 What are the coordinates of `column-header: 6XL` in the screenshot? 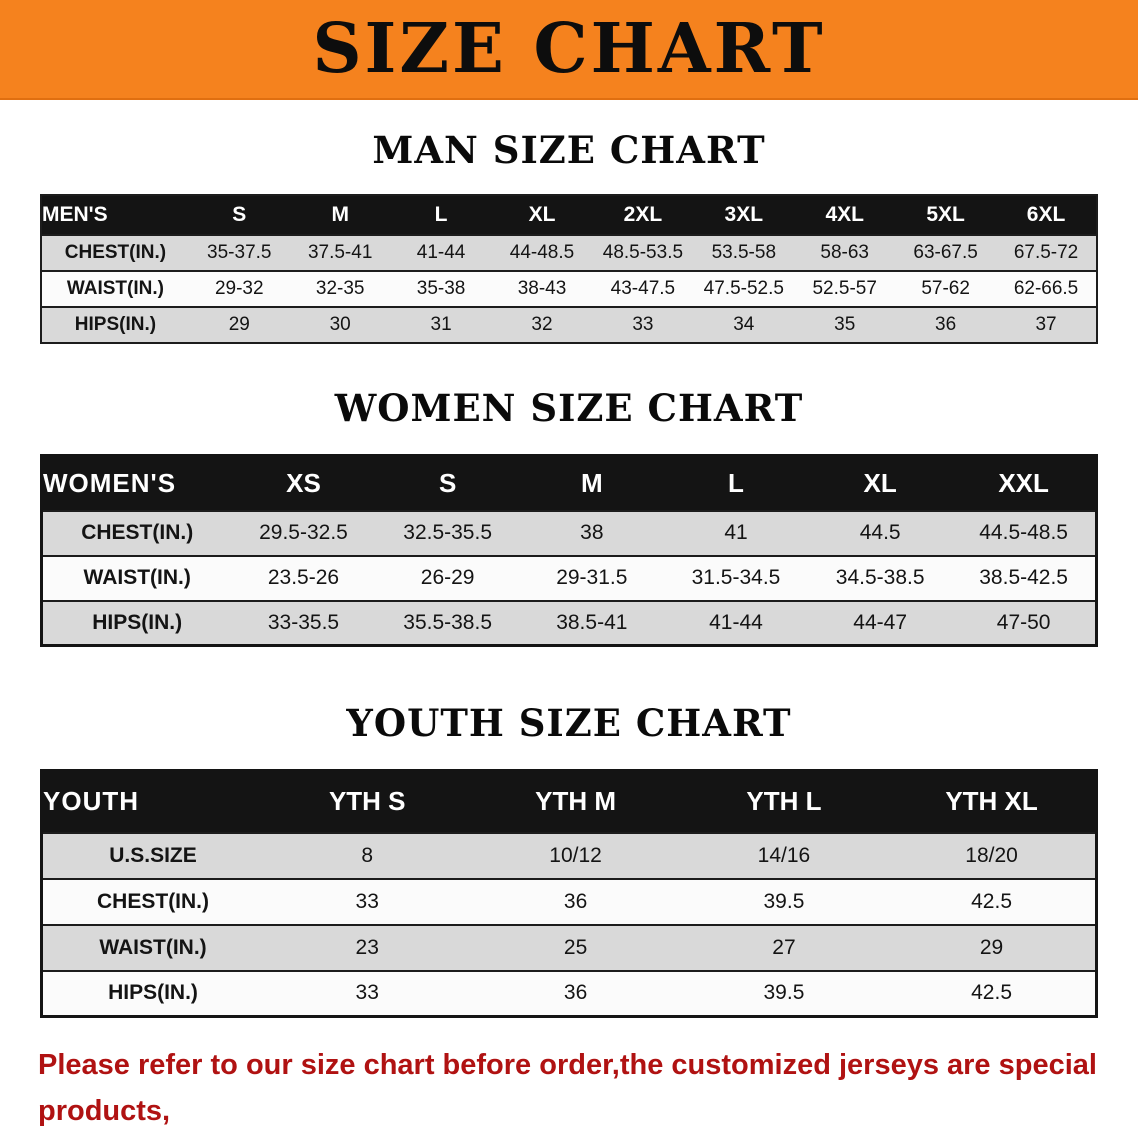 It's located at (1046, 215).